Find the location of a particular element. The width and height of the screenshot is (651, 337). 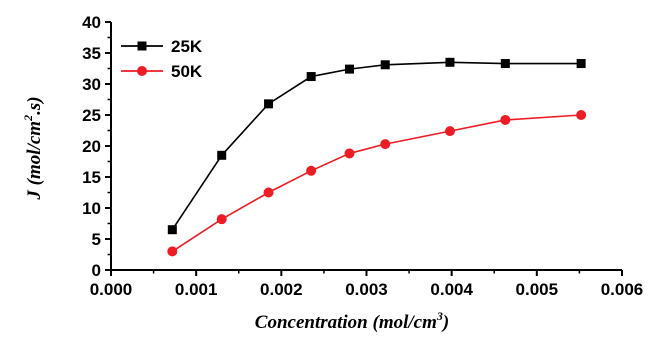

legend-item-1: 25K is located at coordinates (162, 46).